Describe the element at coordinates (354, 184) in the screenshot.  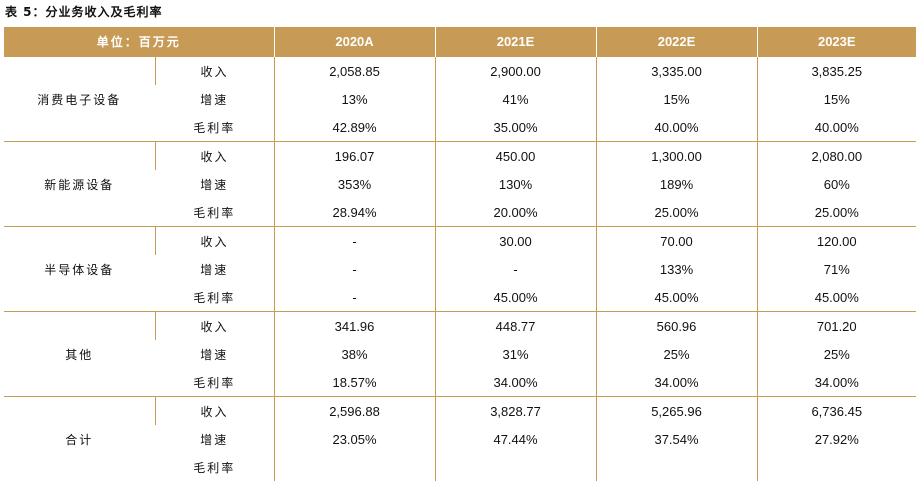
I see `value-cell: 353%` at that location.